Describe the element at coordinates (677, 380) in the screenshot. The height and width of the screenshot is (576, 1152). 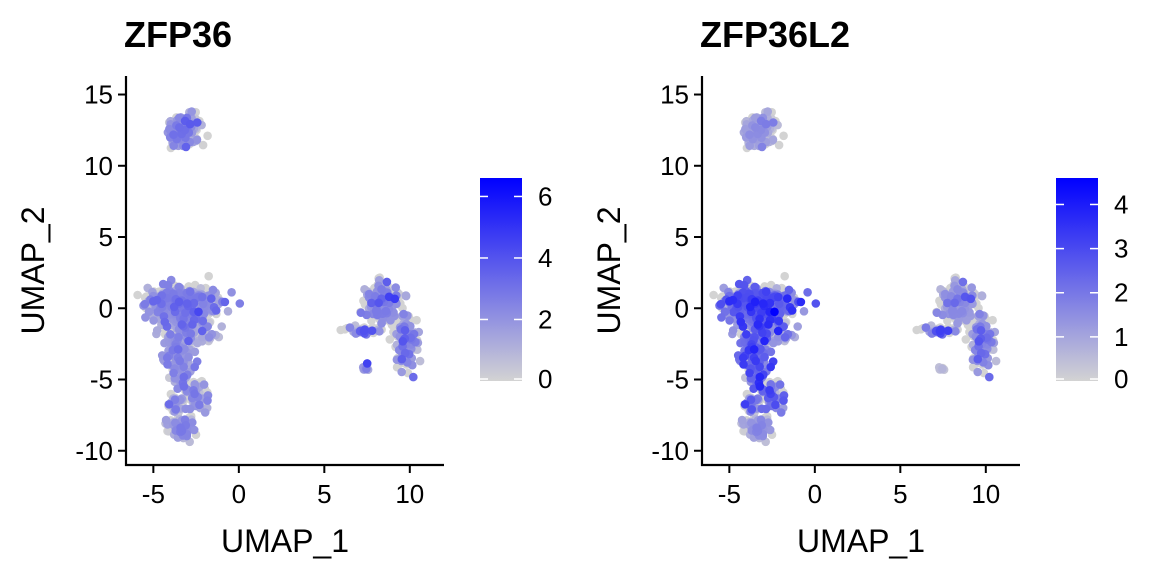
I see `y-tick-label: -5` at that location.